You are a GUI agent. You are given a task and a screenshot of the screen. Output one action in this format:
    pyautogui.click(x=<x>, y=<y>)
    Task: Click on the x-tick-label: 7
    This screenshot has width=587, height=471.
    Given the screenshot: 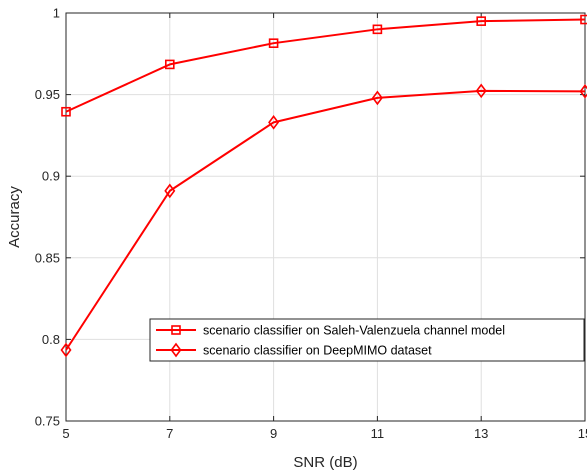 What is the action you would take?
    pyautogui.click(x=169, y=433)
    